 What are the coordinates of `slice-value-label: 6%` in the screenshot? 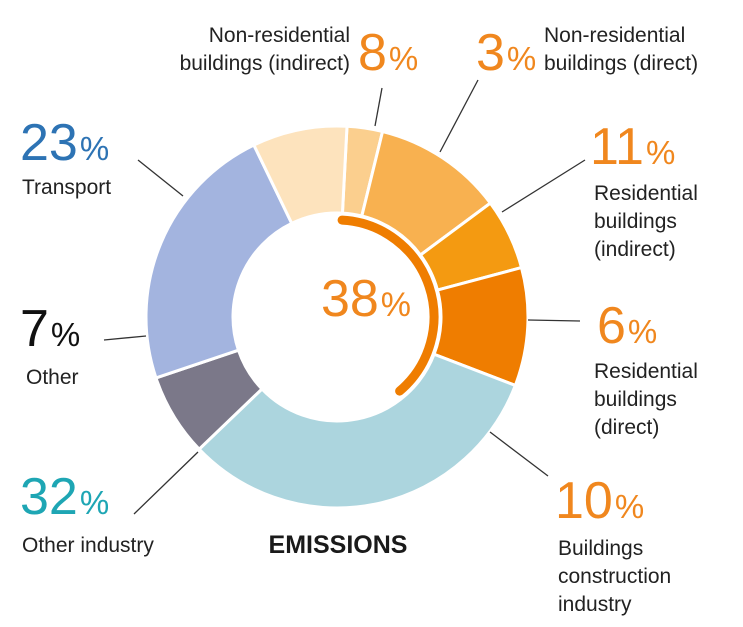 It's located at (627, 326).